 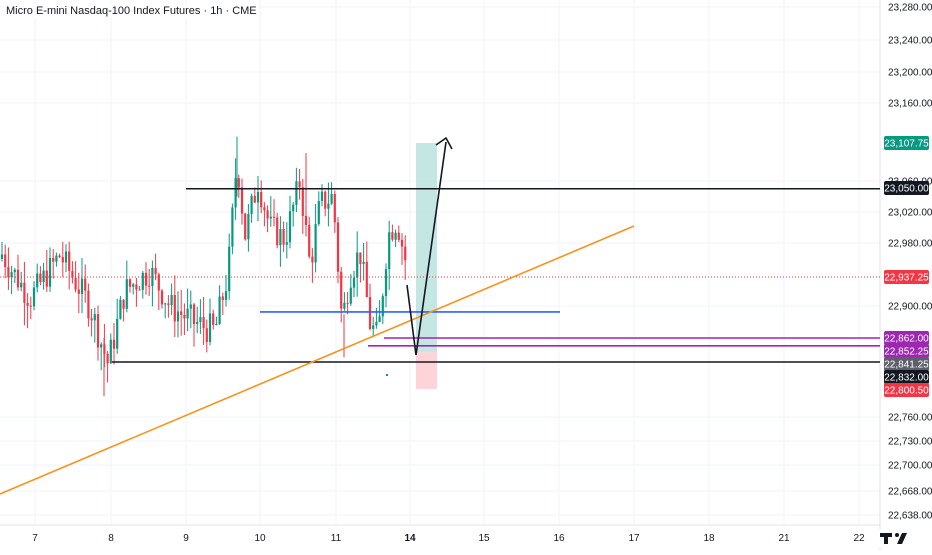 What do you see at coordinates (906, 339) in the screenshot?
I see `price-badge-label: 22,862.00` at bounding box center [906, 339].